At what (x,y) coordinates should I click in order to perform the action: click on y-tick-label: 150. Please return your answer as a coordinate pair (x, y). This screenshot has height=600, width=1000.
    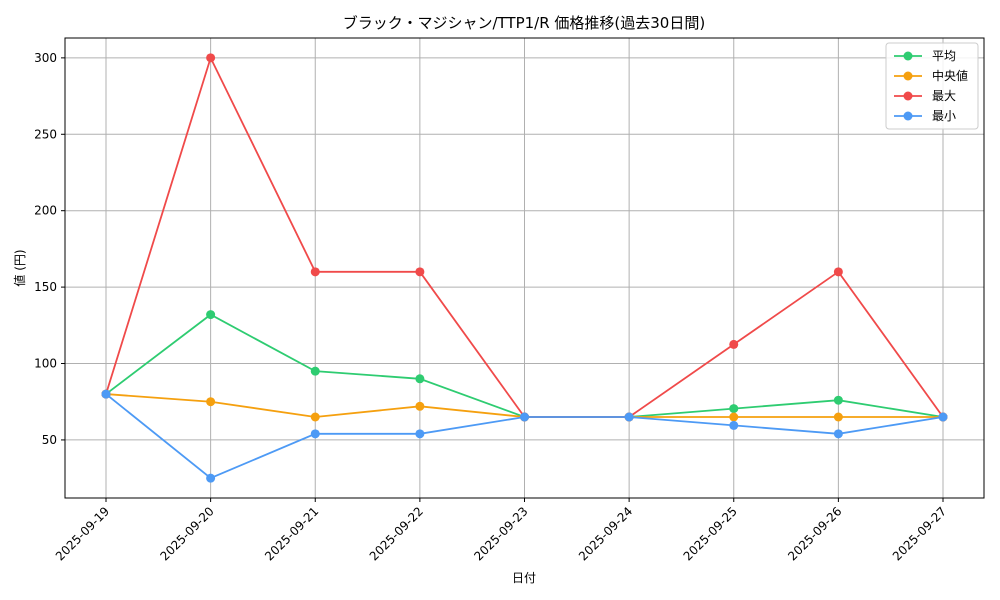
    Looking at the image, I should click on (45, 287).